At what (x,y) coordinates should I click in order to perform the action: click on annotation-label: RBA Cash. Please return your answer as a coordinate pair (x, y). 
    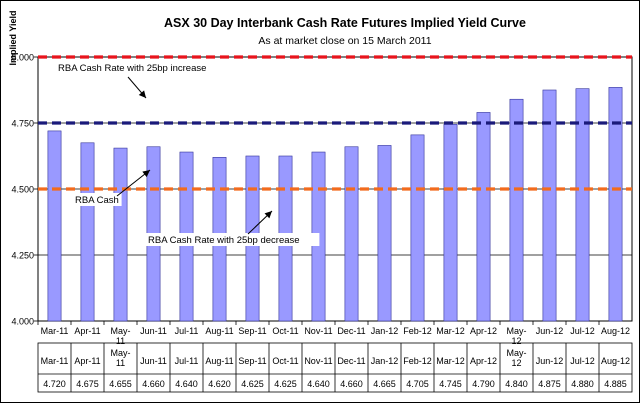
    Looking at the image, I should click on (97, 200).